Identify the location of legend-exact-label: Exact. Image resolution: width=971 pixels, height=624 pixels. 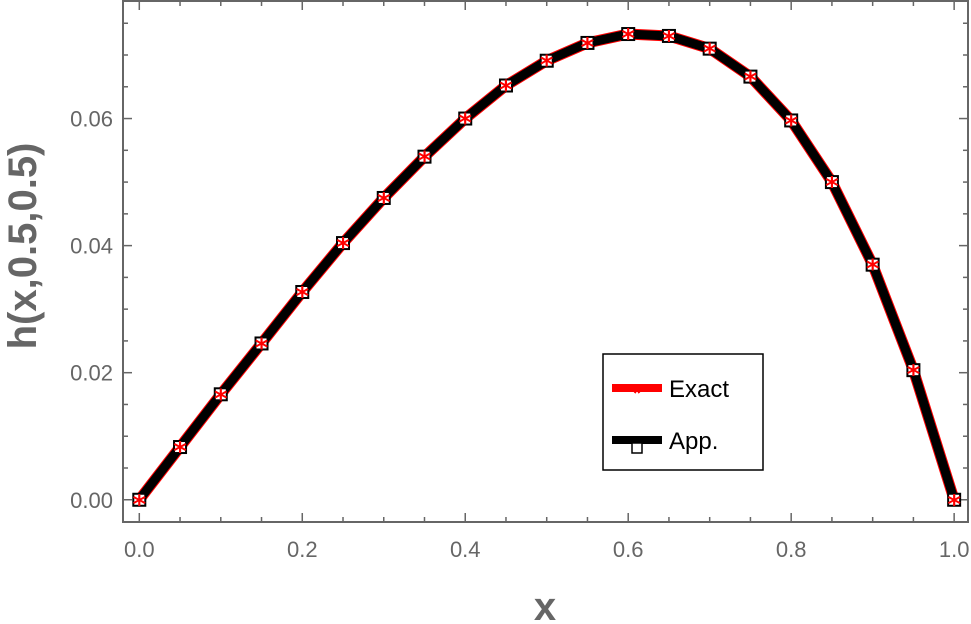
(699, 389).